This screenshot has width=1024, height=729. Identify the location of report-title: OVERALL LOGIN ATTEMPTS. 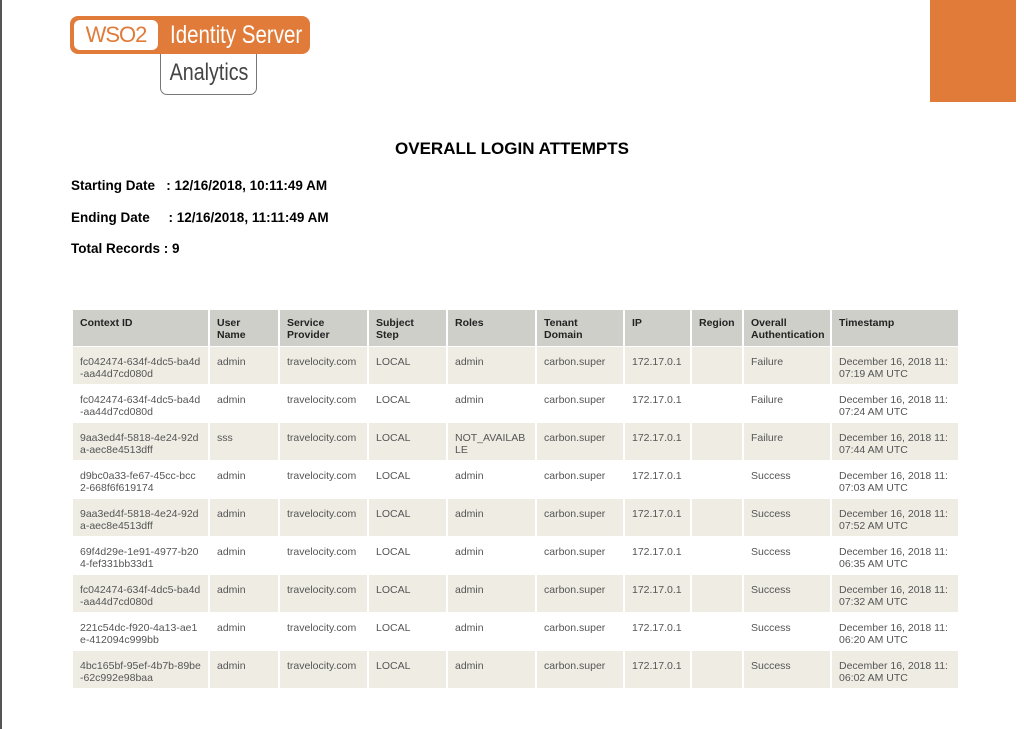
(512, 148).